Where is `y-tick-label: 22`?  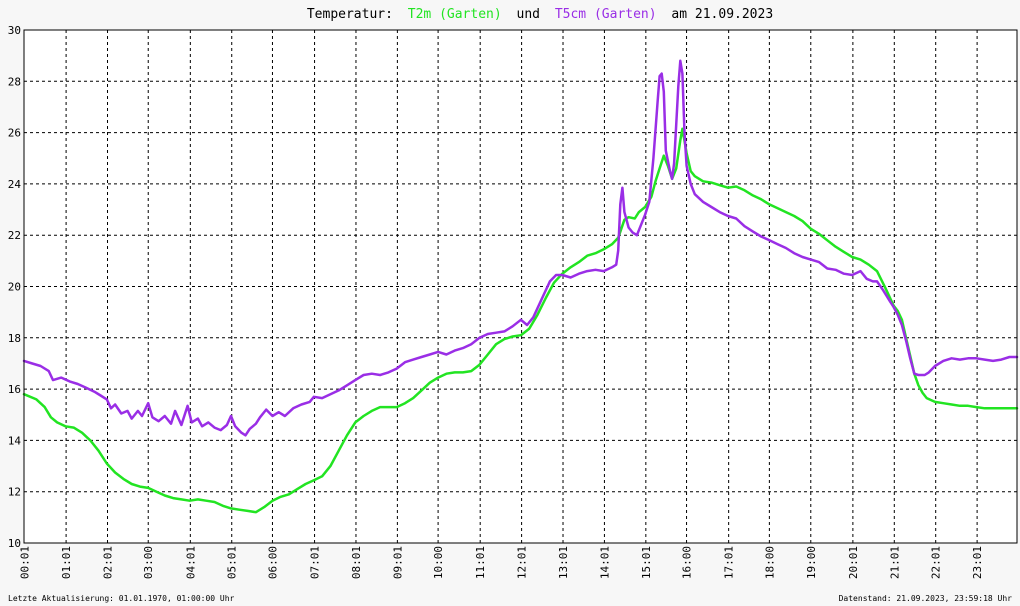
y-tick-label: 22 is located at coordinates (14, 235).